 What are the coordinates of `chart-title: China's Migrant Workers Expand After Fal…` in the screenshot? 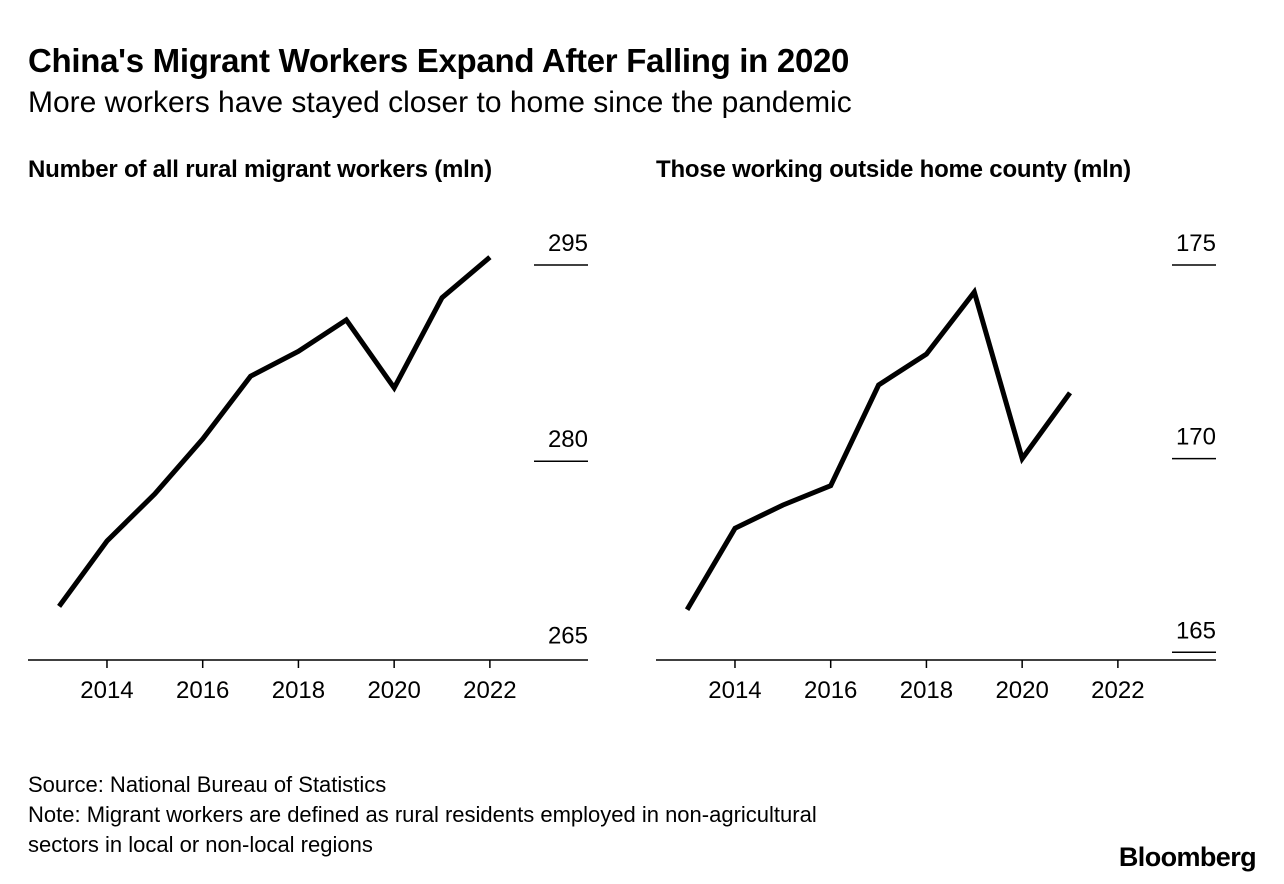 It's located at (439, 60).